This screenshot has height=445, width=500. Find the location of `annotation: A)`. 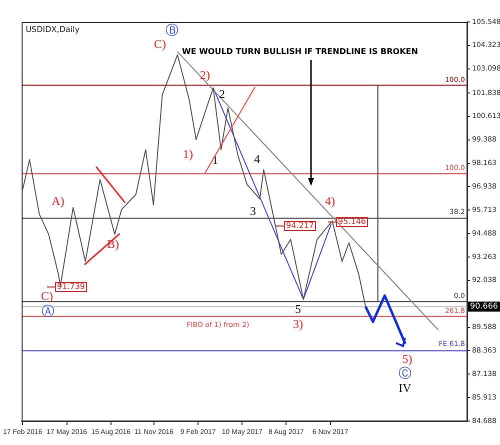

annotation: A) is located at coordinates (58, 201).